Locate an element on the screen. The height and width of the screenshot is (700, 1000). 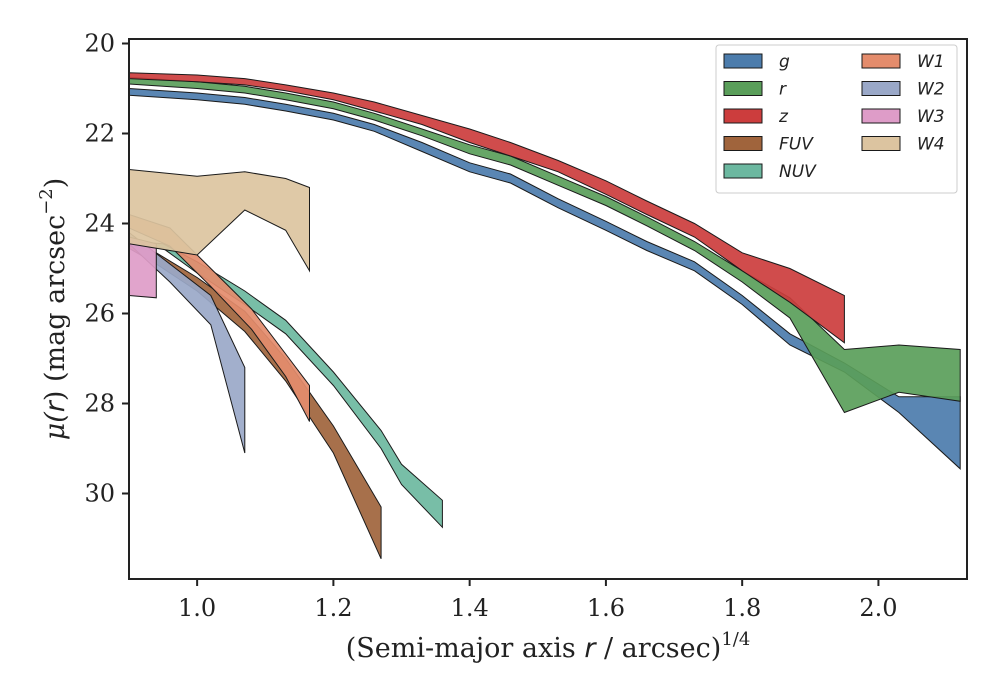
x-tick-label: 1.4 is located at coordinates (470, 608).